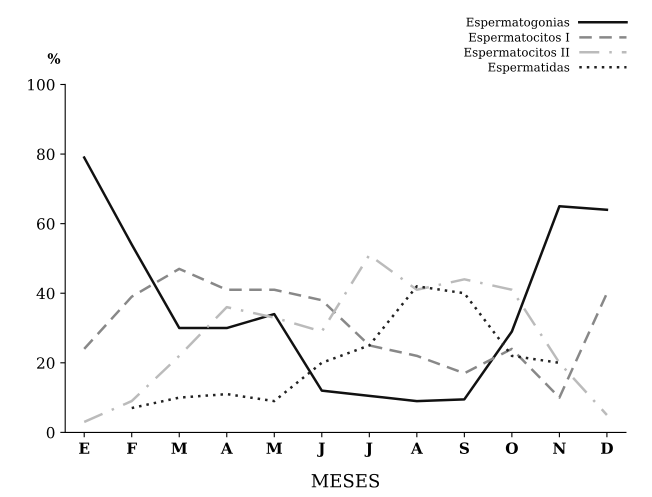 Image resolution: width=652 pixels, height=497 pixels. Describe the element at coordinates (45, 294) in the screenshot. I see `y-tick-label: 40` at that location.